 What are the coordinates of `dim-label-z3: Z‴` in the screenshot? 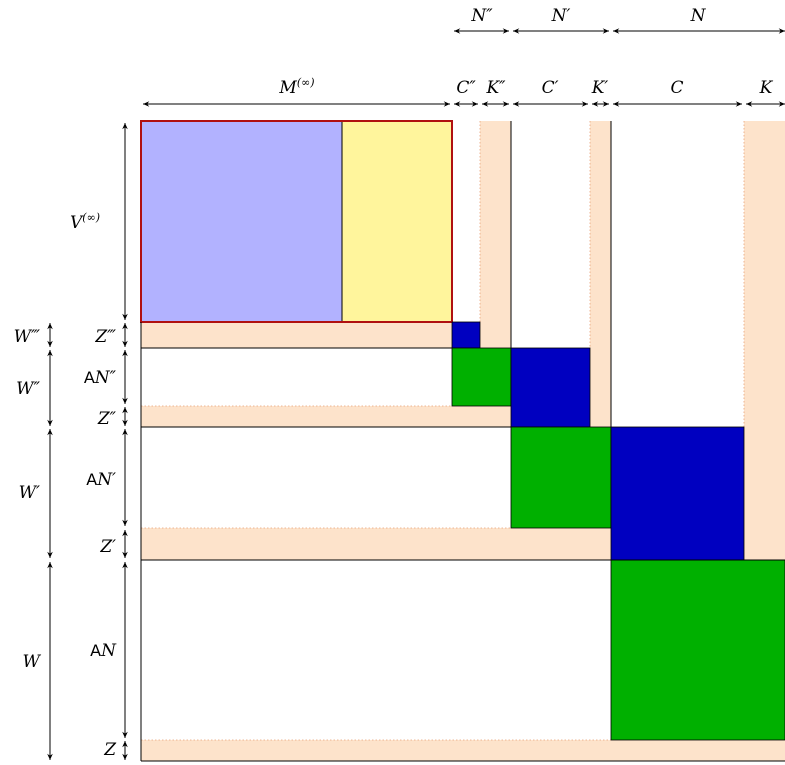 It's located at (105, 337).